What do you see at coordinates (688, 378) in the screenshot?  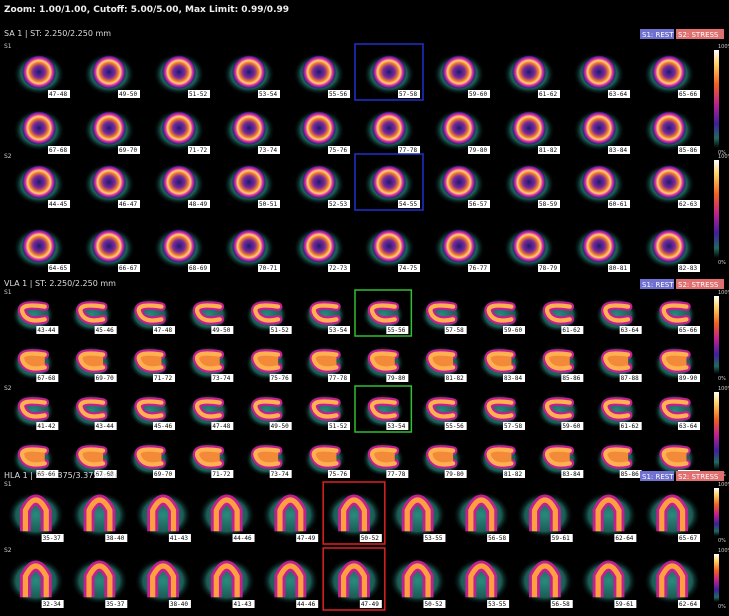 I see `slice-label: 89-90` at bounding box center [688, 378].